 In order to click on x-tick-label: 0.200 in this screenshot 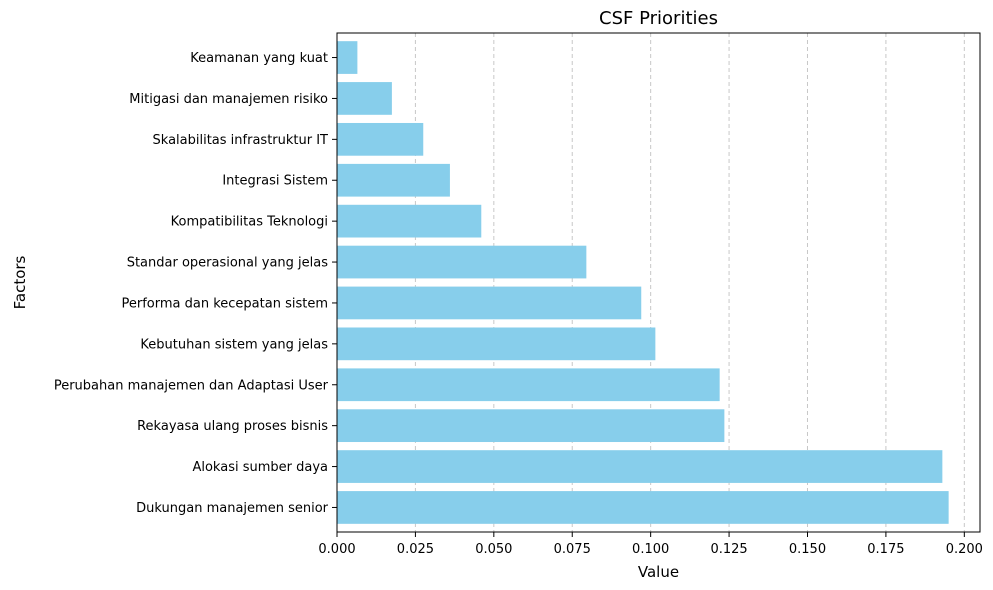, I will do `click(964, 549)`.